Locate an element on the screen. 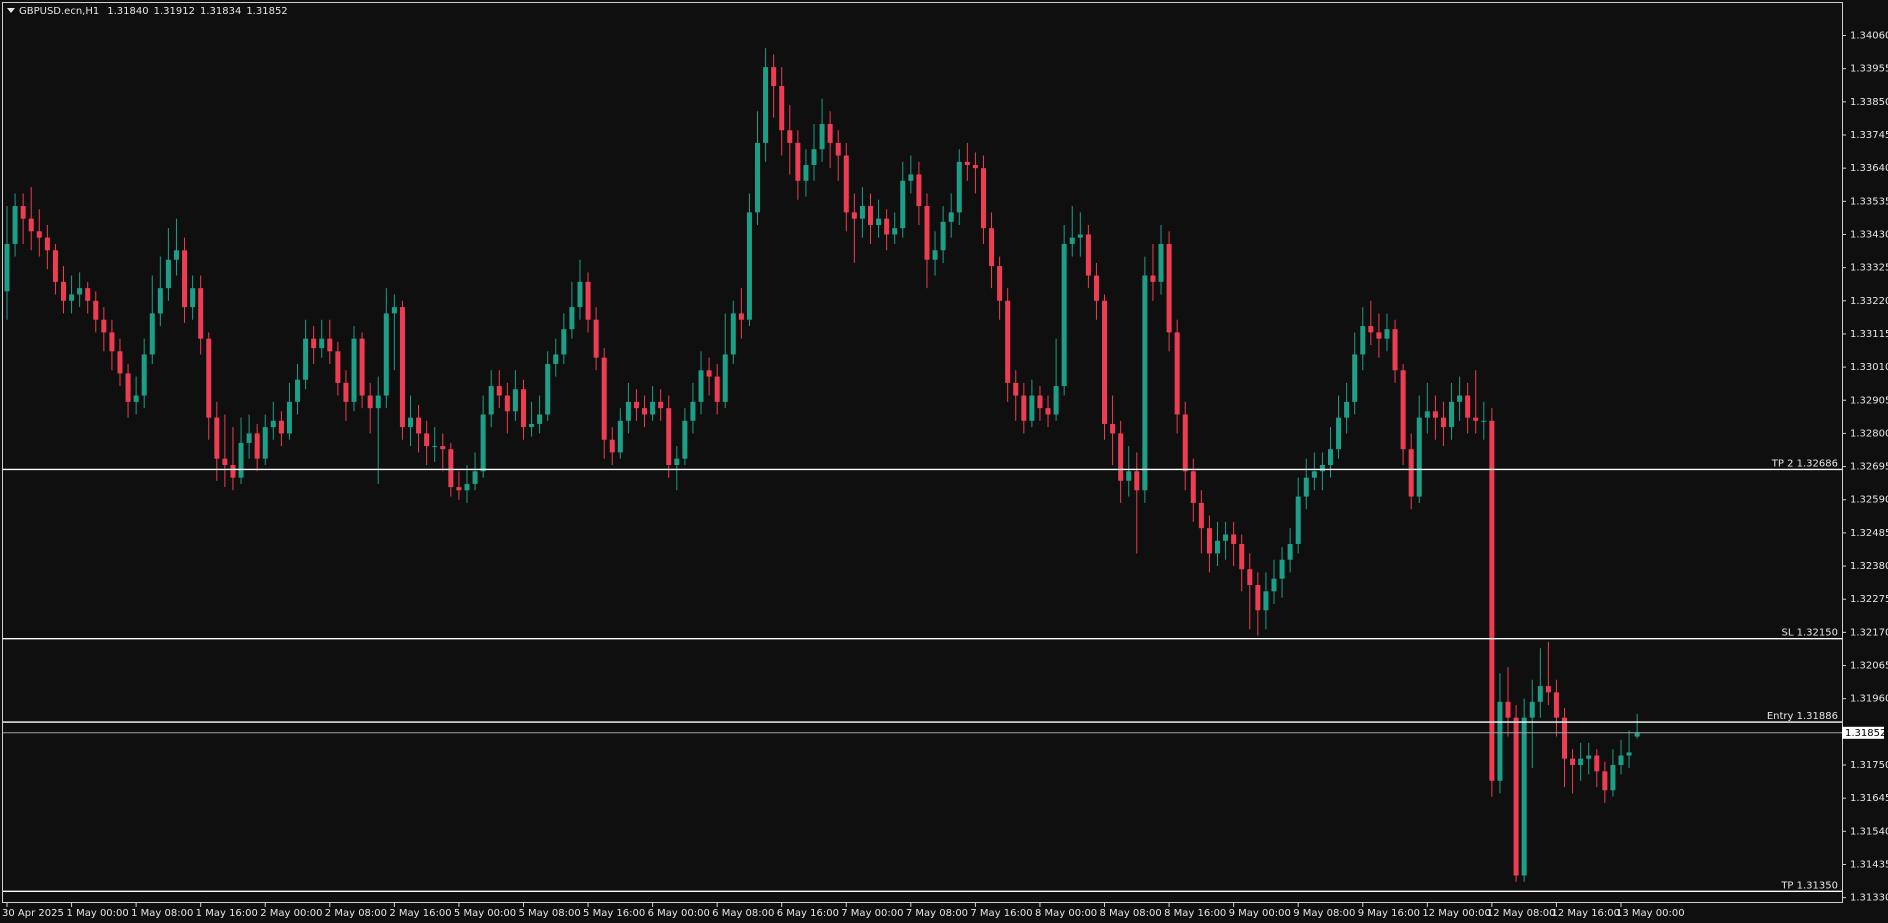  level-label: TP 1.31350 is located at coordinates (1809, 885).